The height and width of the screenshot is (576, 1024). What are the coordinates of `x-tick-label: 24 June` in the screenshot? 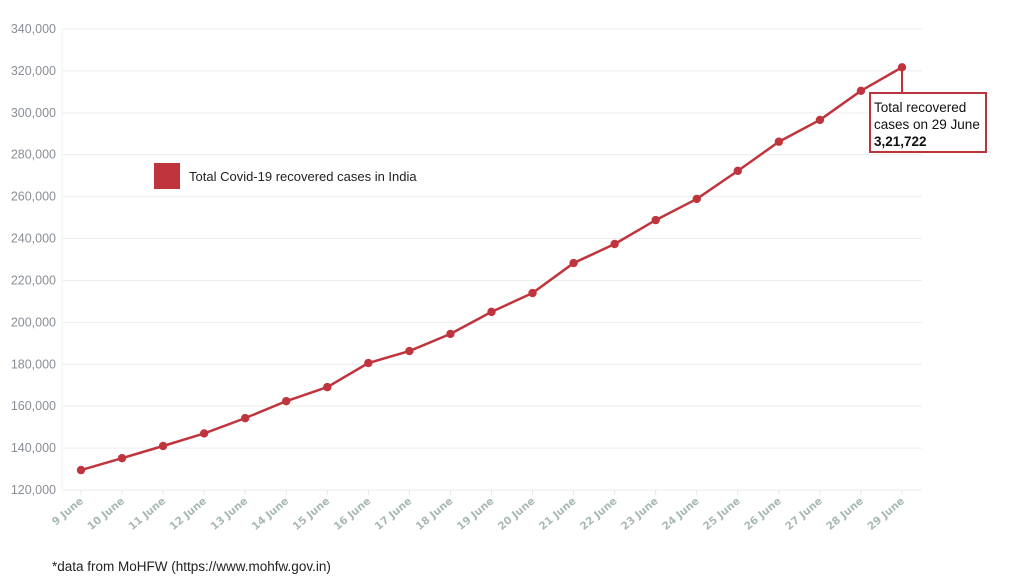 It's located at (681, 514).